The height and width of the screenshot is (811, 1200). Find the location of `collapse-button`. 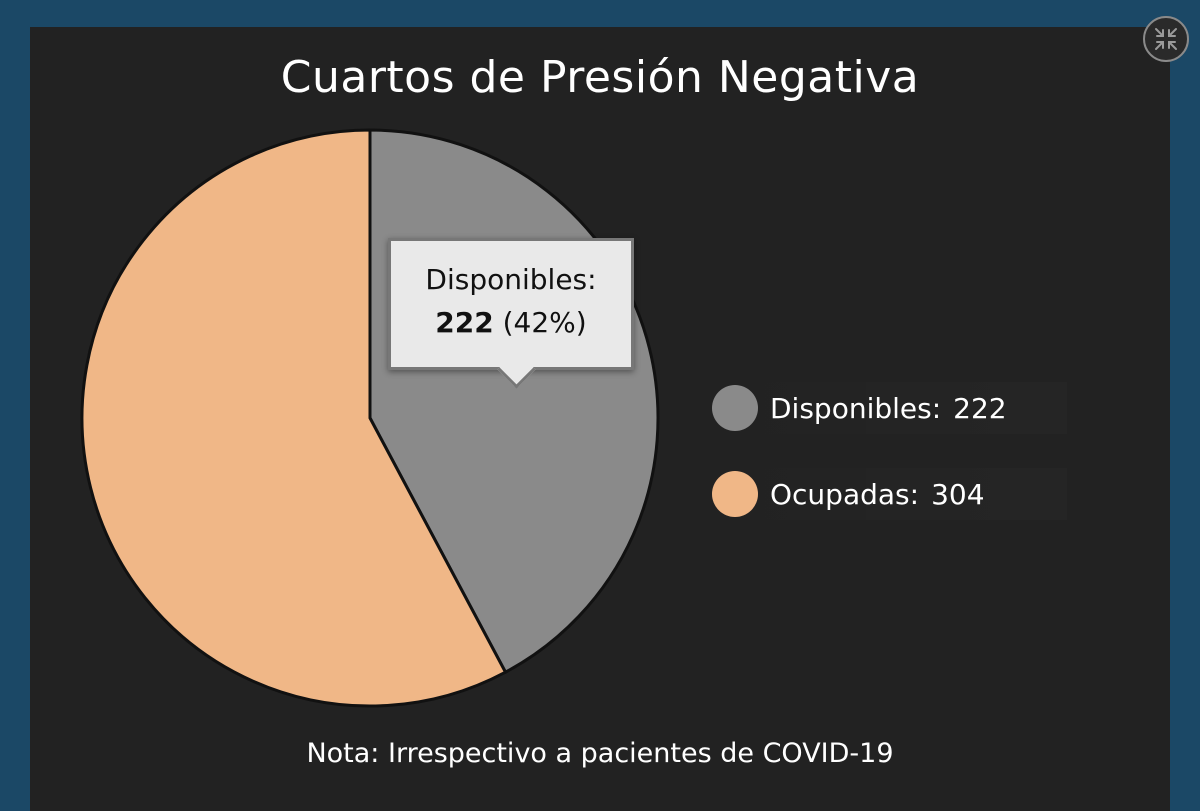

collapse-button is located at coordinates (1166, 39).